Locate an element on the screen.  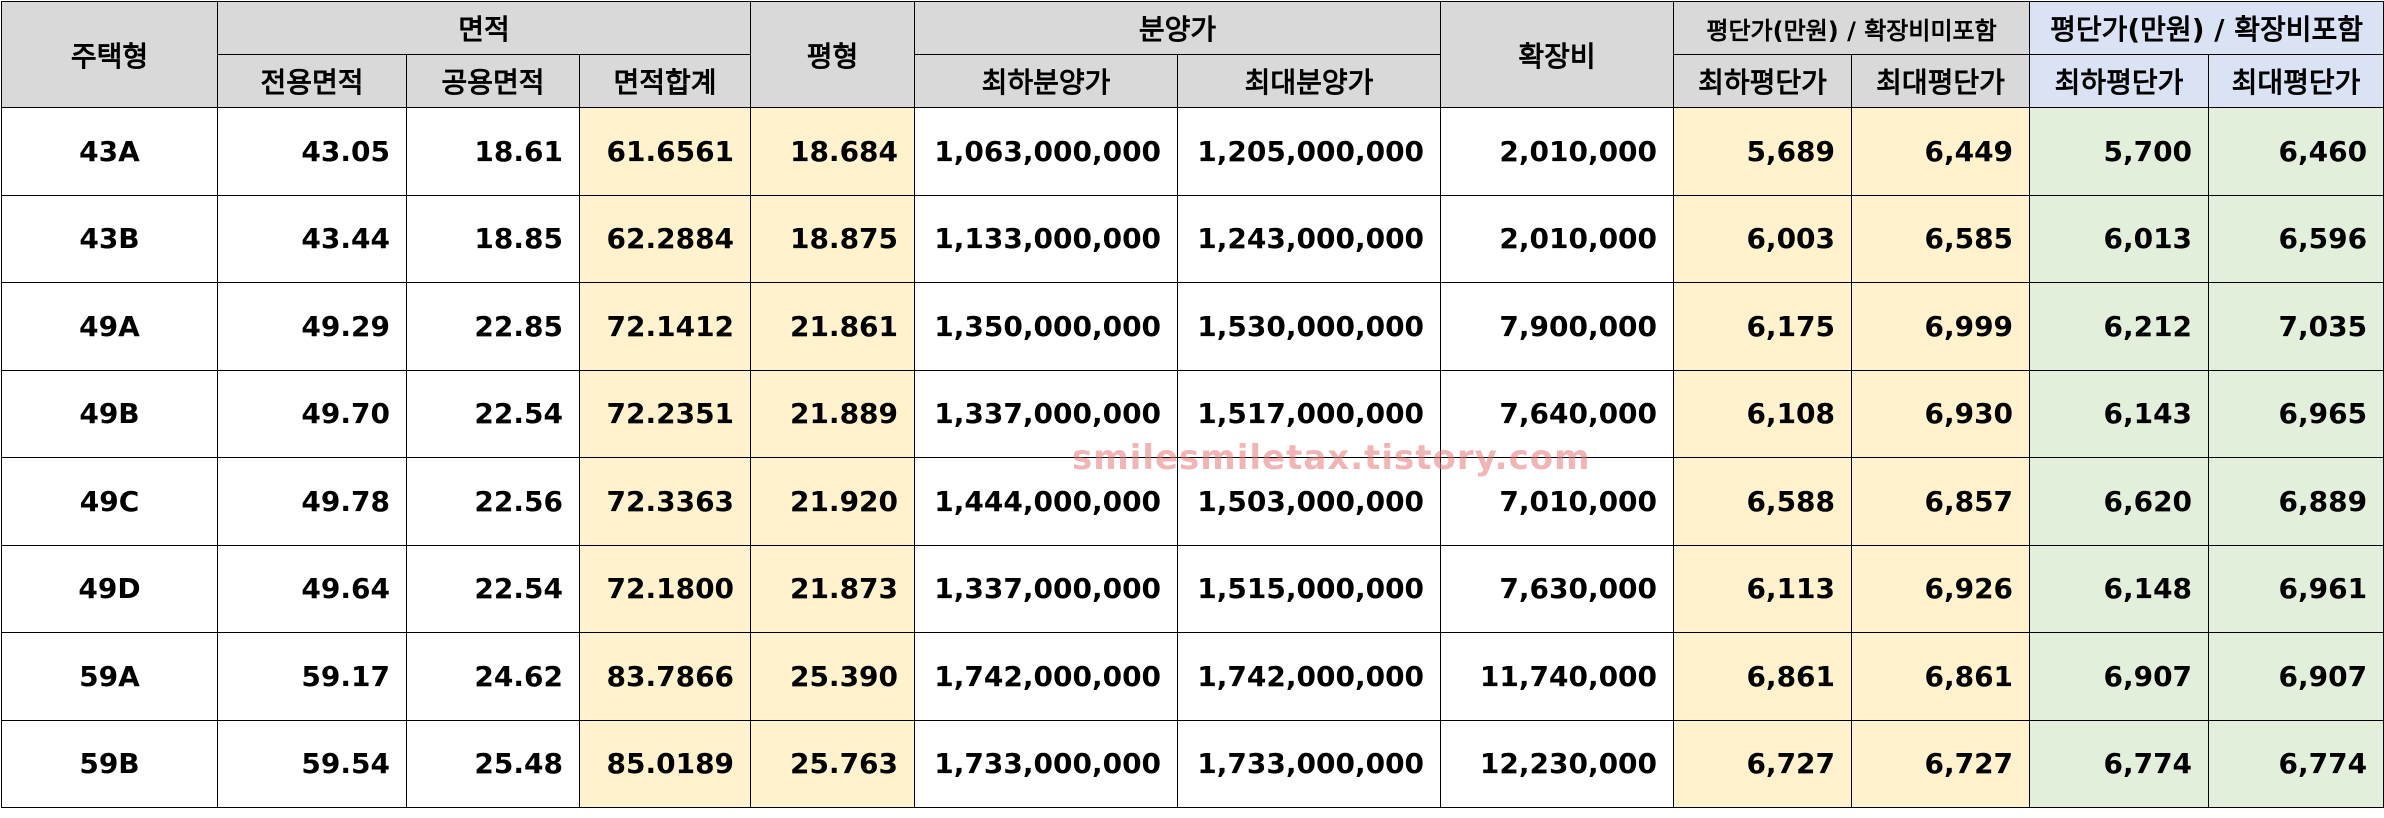
cell-pyeong: 21.889 is located at coordinates (833, 413).